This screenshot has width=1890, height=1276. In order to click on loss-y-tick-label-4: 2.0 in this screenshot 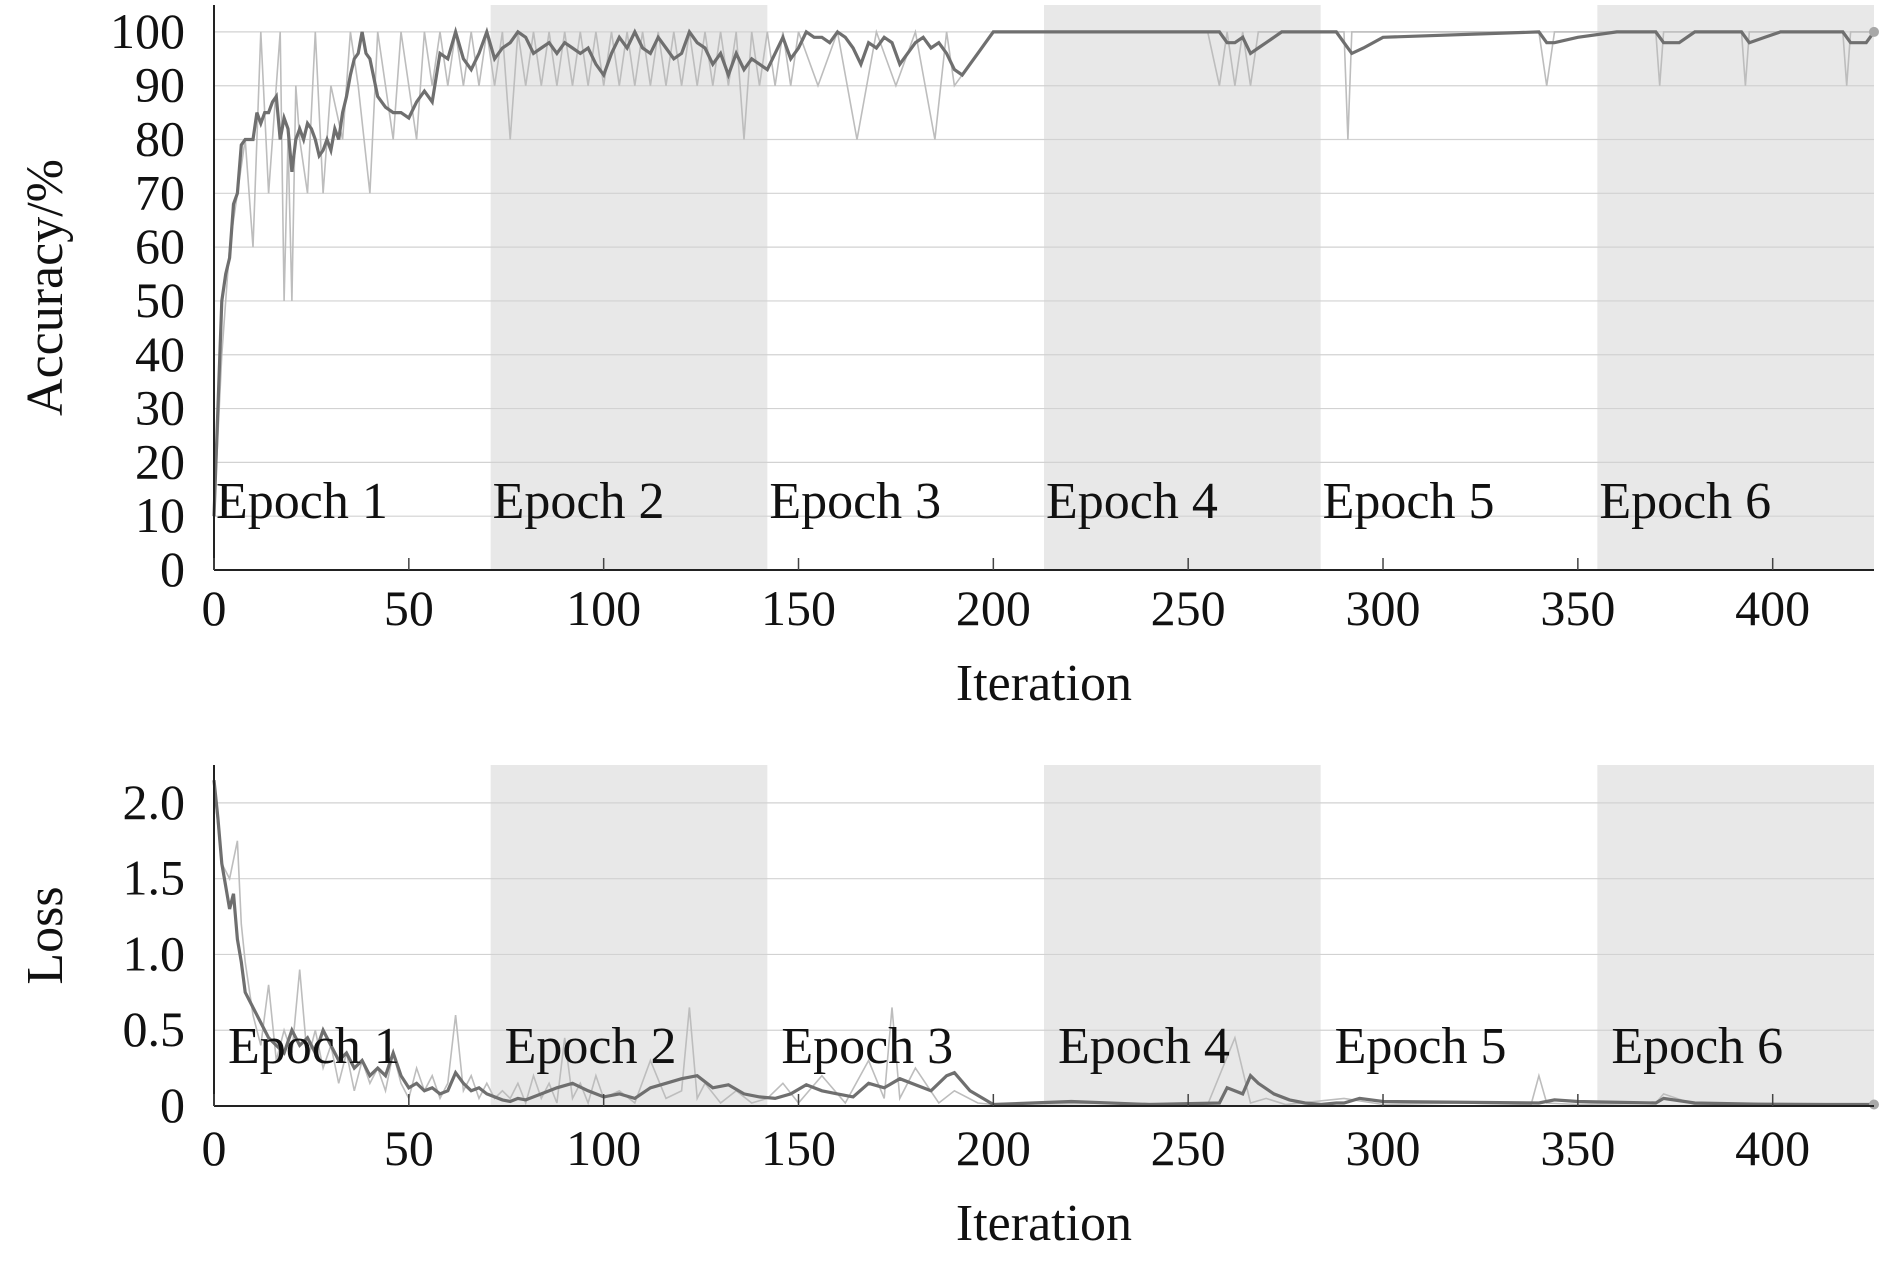, I will do `click(154, 802)`.